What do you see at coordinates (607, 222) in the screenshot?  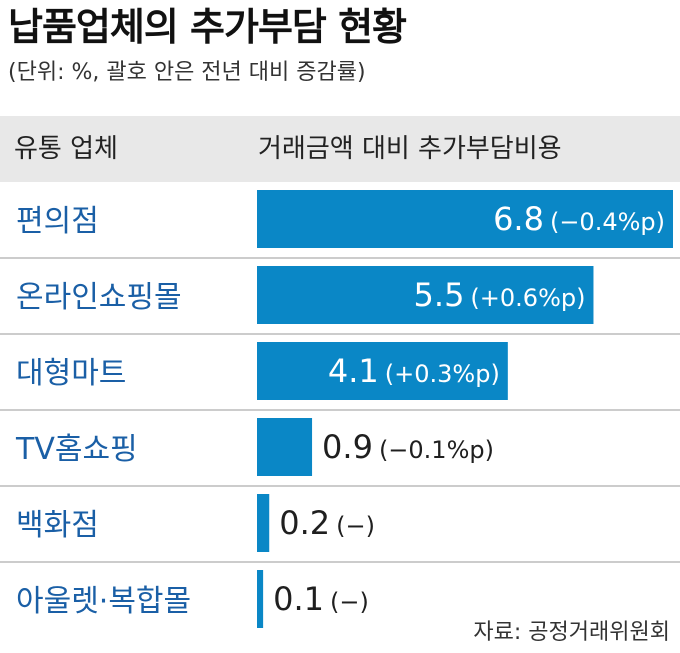 I see `bar-change: (−0.4%p)` at bounding box center [607, 222].